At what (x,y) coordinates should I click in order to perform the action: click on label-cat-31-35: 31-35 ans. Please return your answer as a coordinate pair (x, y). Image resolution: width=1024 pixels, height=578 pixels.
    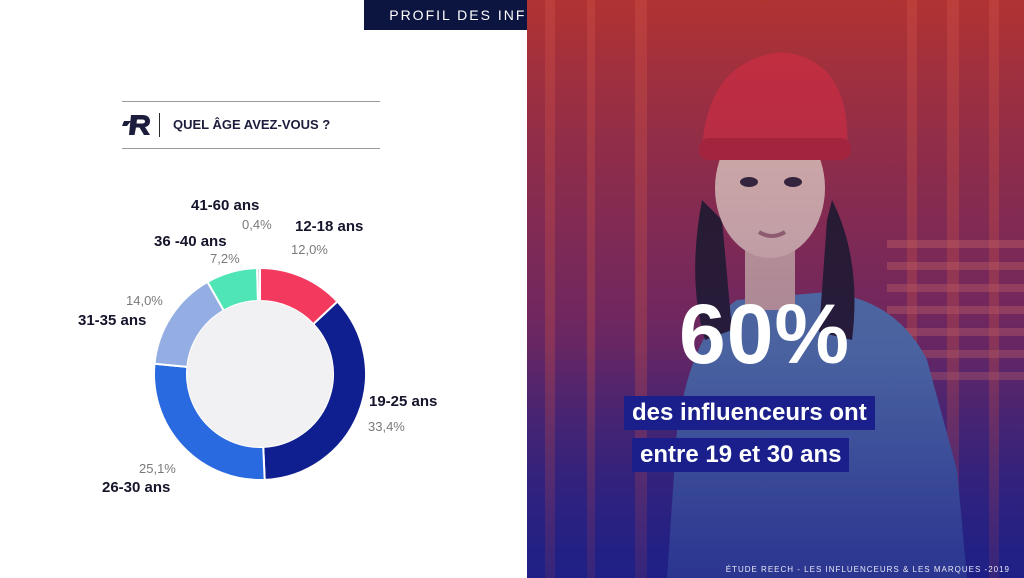
    Looking at the image, I should click on (112, 320).